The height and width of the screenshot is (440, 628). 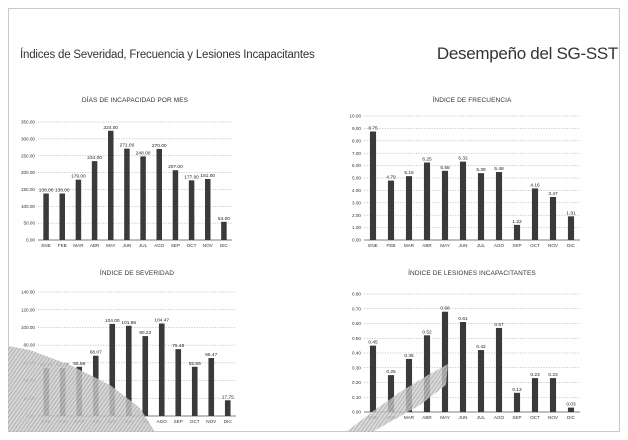 What do you see at coordinates (356, 338) in the screenshot?
I see `y-tick-label: 0.50` at bounding box center [356, 338].